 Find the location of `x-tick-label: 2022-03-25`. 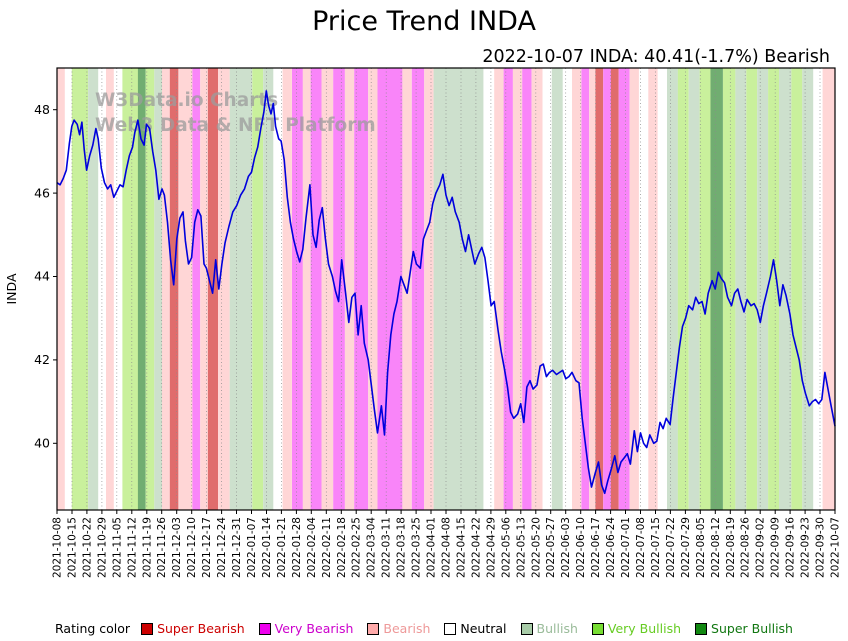

x-tick-label: 2022-03-25 is located at coordinates (417, 547).